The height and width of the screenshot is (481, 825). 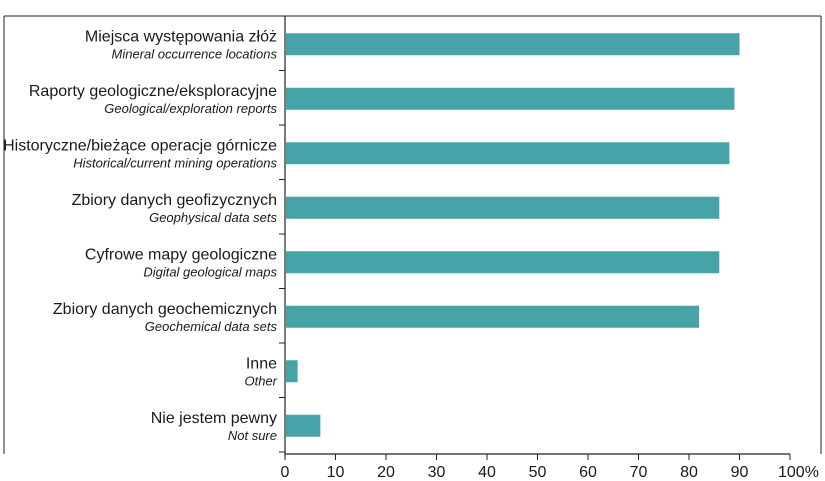 I want to click on category-sublabel: Digital geological maps, so click(x=210, y=271).